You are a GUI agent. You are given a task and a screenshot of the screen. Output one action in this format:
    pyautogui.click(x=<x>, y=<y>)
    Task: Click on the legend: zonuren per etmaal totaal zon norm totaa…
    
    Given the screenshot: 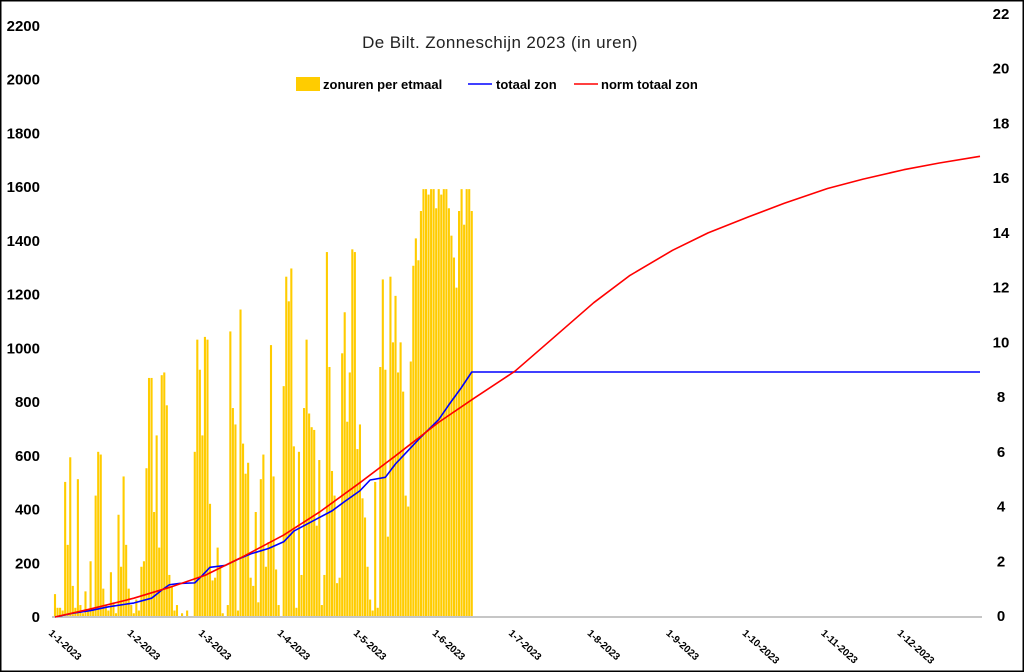 What is the action you would take?
    pyautogui.click(x=497, y=84)
    